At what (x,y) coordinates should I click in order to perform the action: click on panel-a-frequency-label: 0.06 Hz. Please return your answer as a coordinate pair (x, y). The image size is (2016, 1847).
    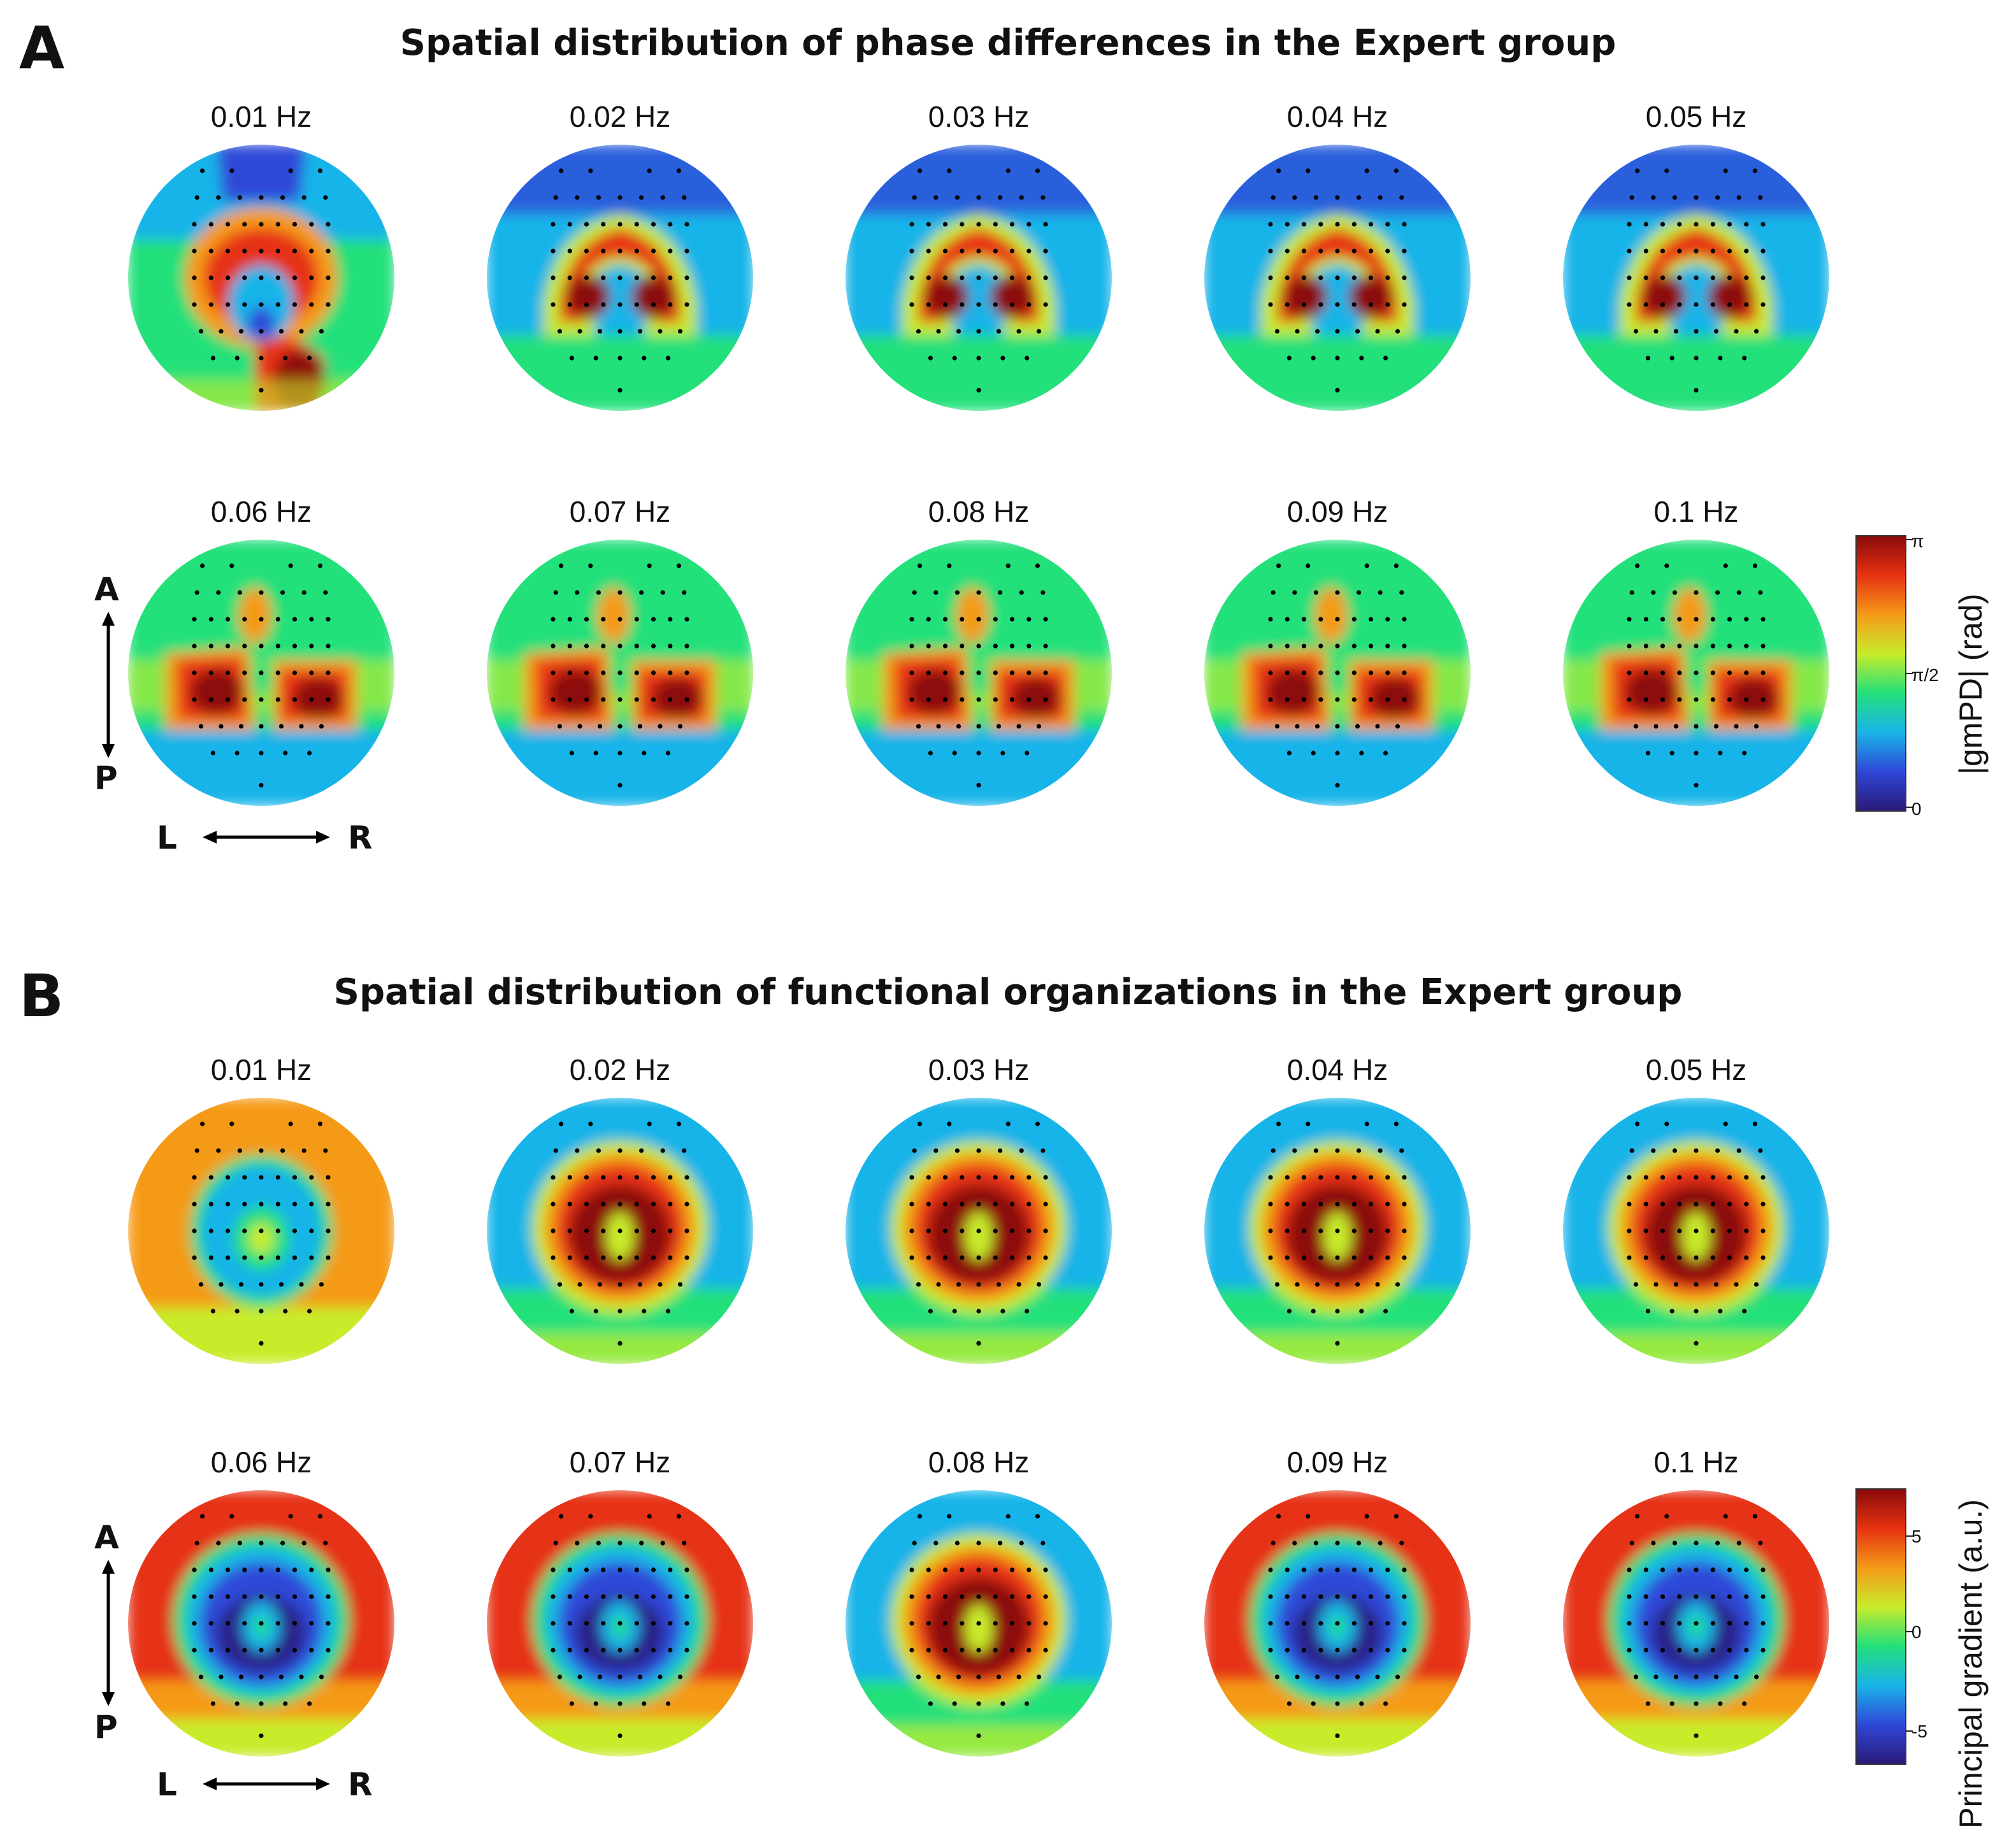
    Looking at the image, I should click on (261, 511).